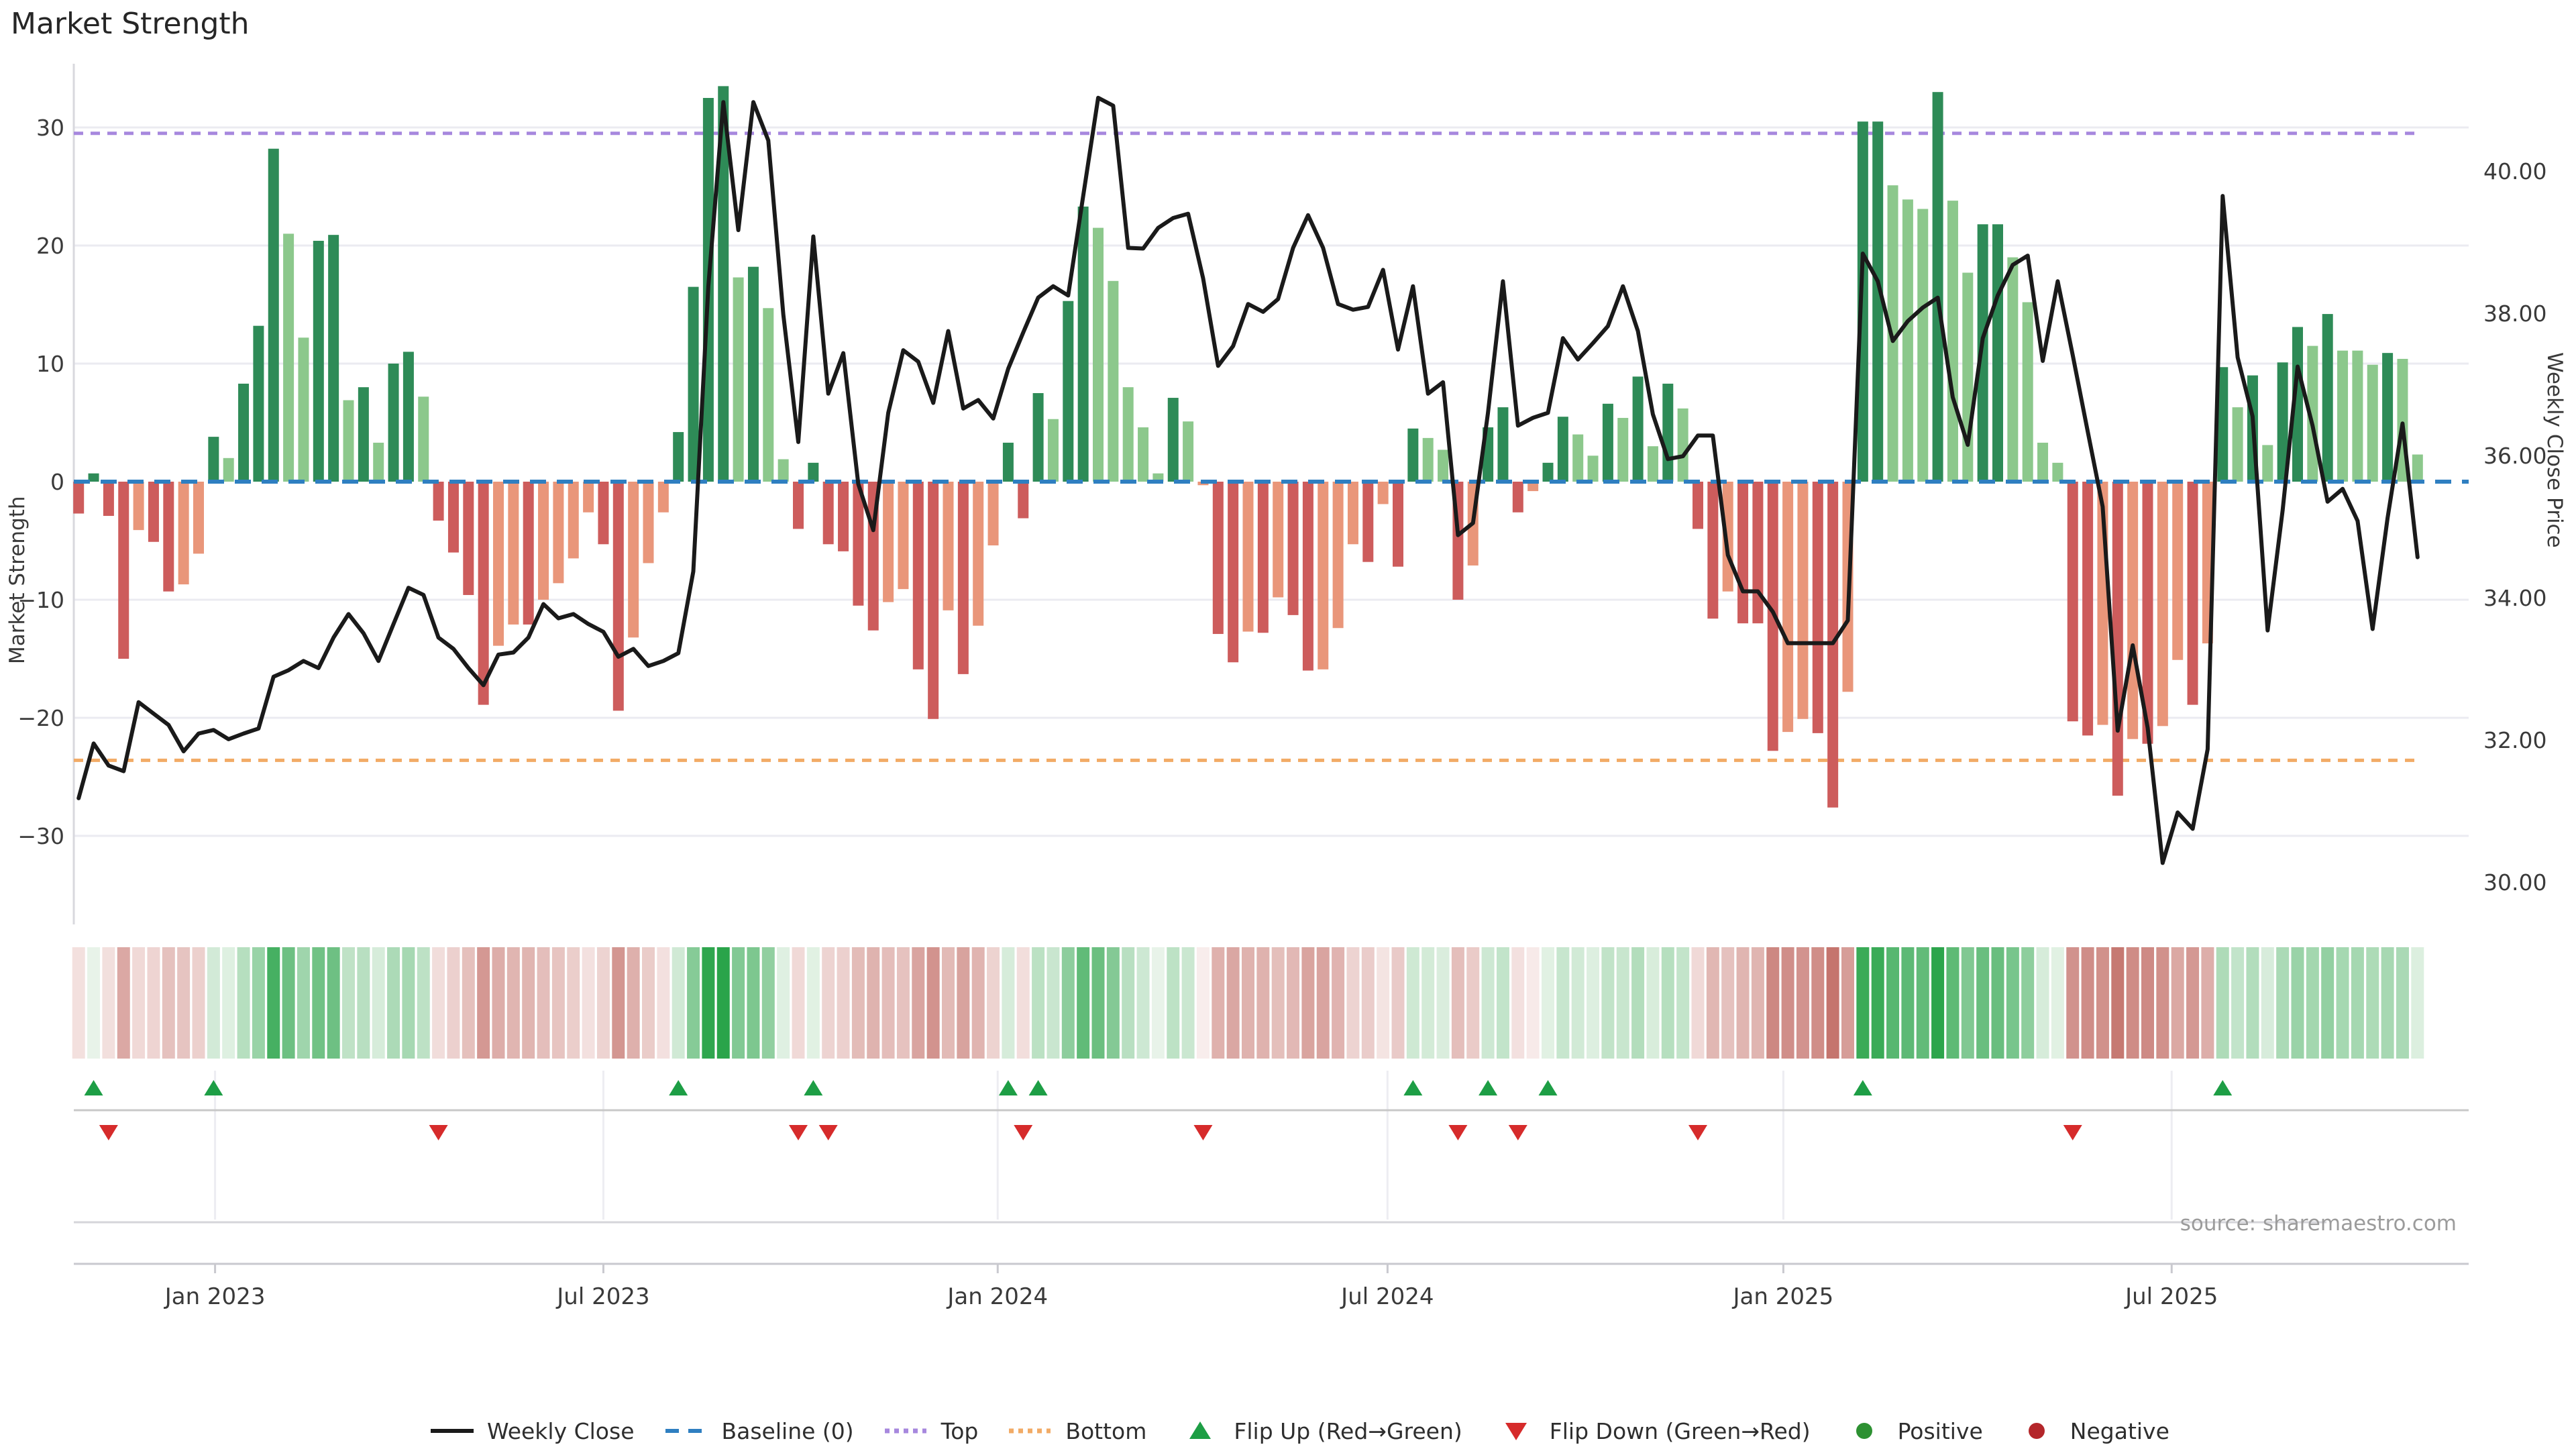 The height and width of the screenshot is (1449, 2576). Describe the element at coordinates (2090, 1430) in the screenshot. I see `legend-item: Negative` at that location.